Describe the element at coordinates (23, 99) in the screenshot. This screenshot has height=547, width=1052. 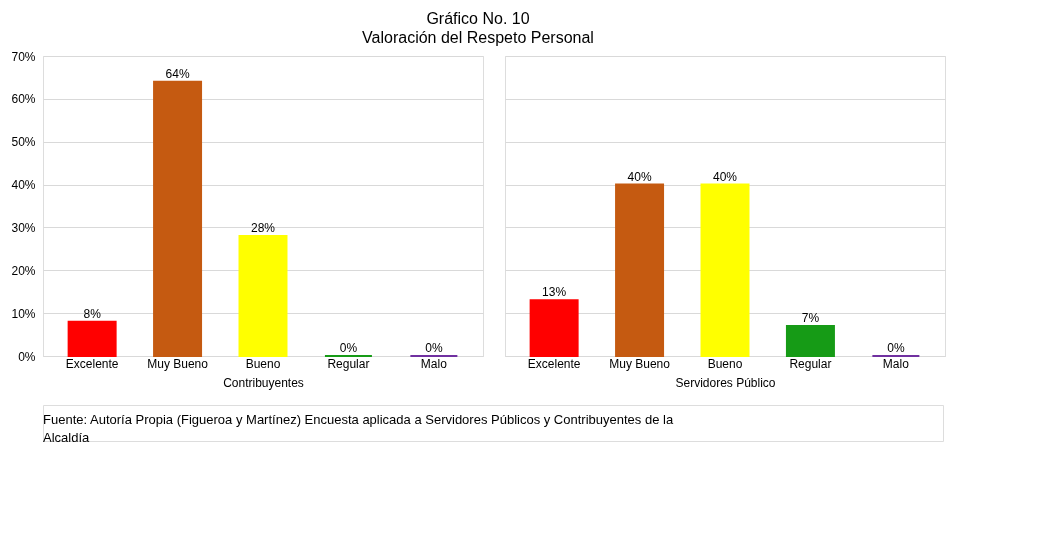
I see `y-tick-label: 60%` at that location.